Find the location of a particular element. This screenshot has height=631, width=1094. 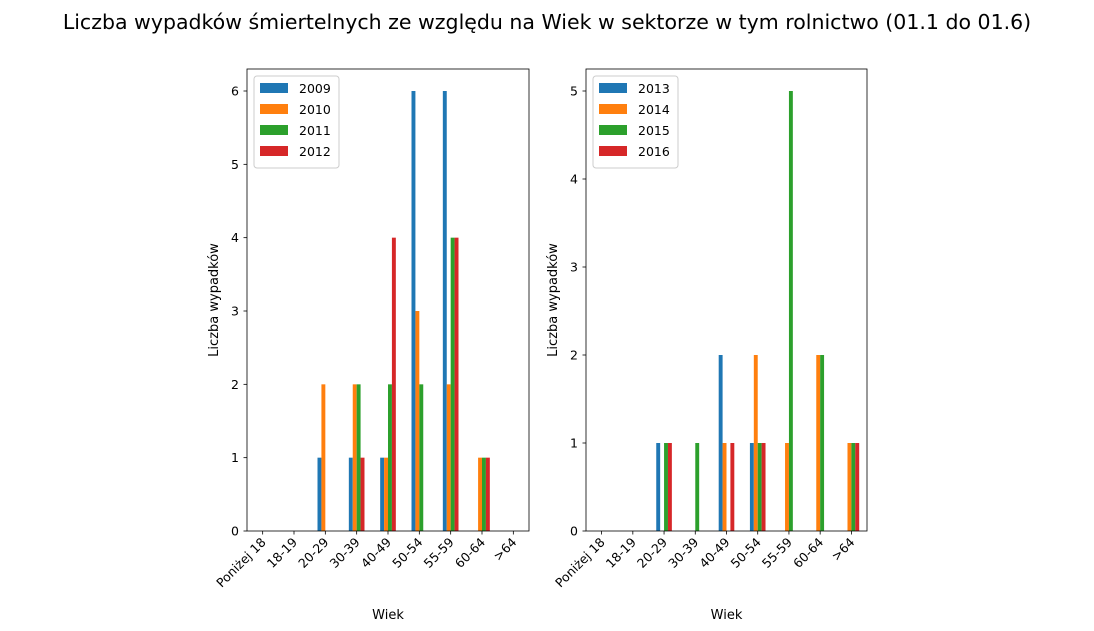

legend-label: 2014 is located at coordinates (654, 109).